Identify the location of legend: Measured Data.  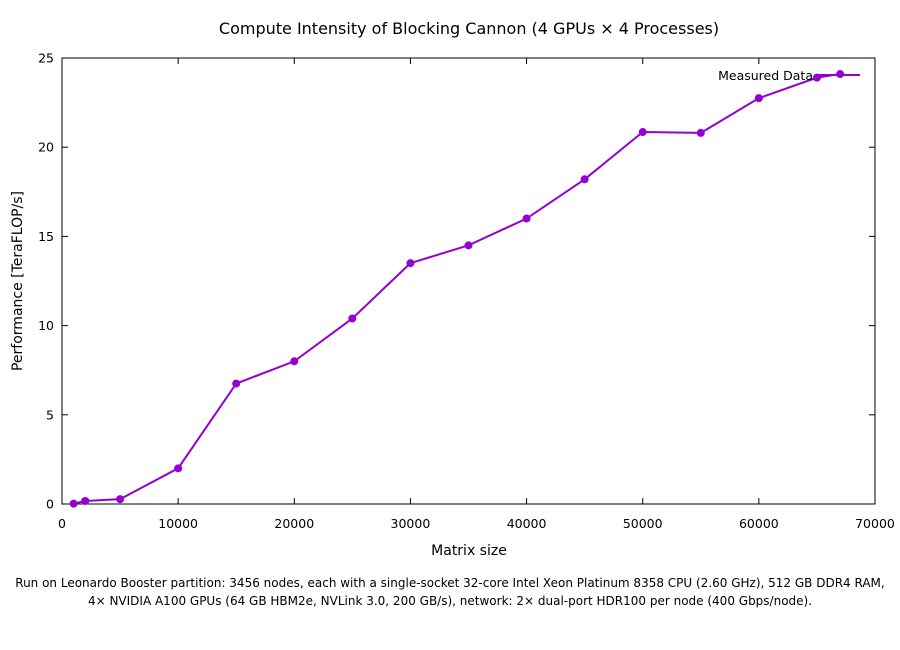
(789, 75).